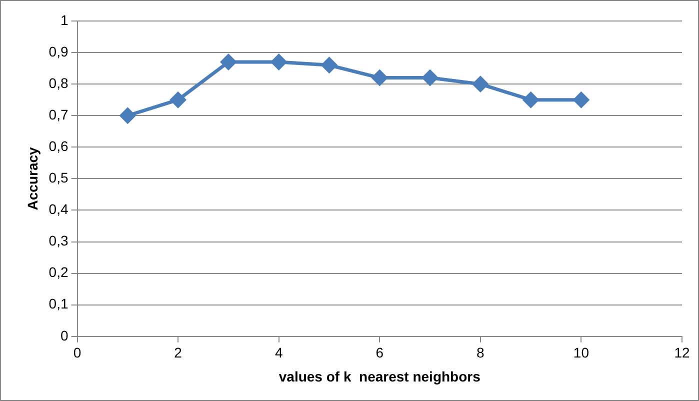  I want to click on y-tick-label: 0,5, so click(58, 178).